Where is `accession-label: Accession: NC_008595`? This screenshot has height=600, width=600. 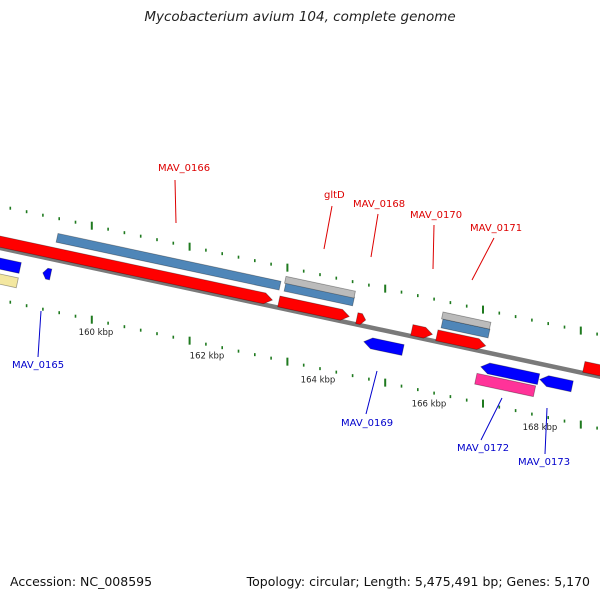 accession-label: Accession: NC_008595 is located at coordinates (81, 581).